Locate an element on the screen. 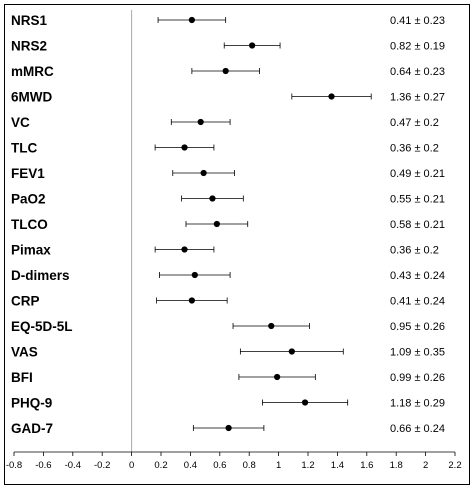 This screenshot has height=489, width=474. row-label: FEV1 is located at coordinates (28, 173).